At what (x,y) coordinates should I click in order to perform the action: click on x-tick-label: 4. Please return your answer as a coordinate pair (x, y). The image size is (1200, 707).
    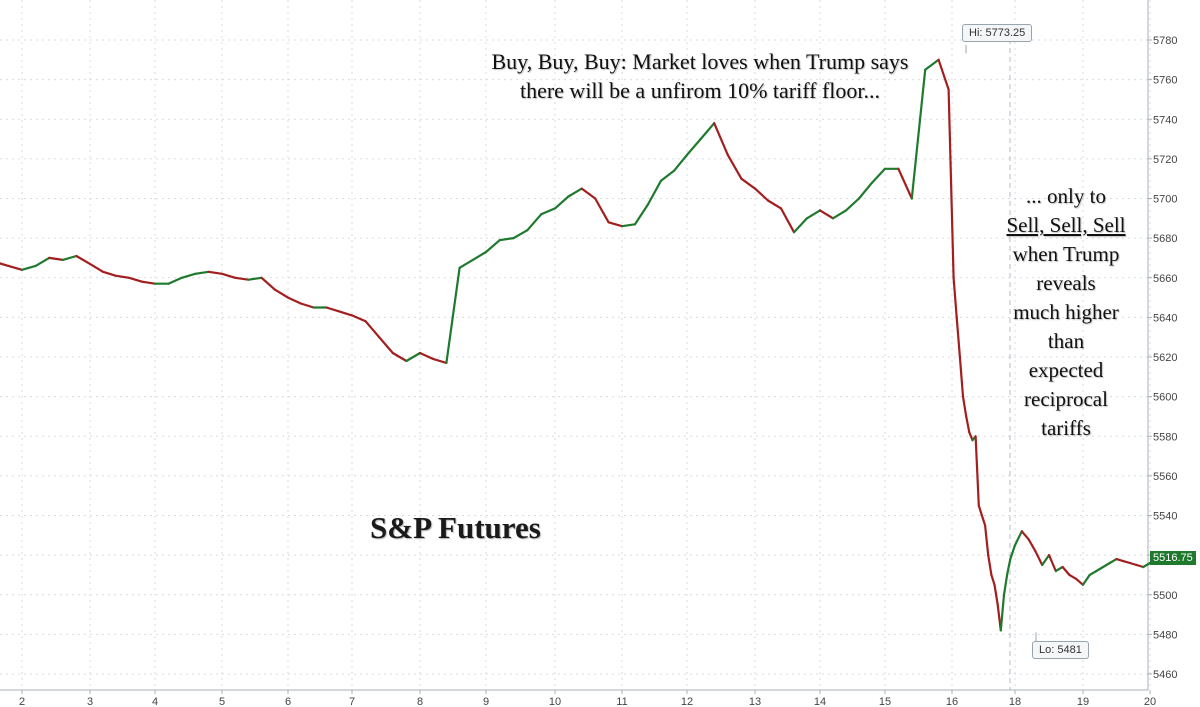
    Looking at the image, I should click on (155, 701).